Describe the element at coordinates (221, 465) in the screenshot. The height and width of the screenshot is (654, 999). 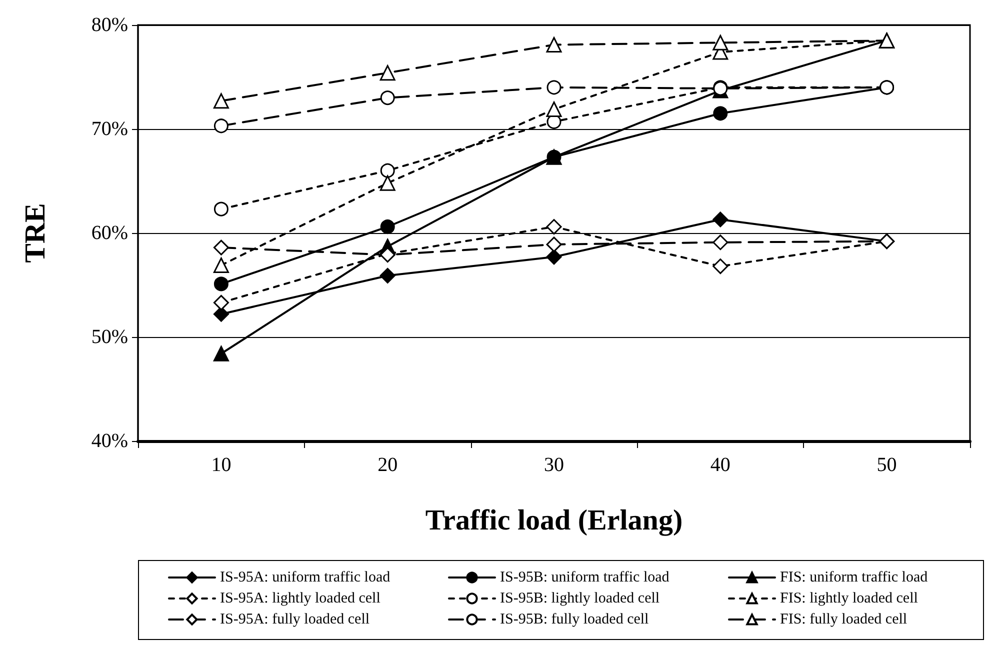
I see `x-tick-label: 10` at that location.